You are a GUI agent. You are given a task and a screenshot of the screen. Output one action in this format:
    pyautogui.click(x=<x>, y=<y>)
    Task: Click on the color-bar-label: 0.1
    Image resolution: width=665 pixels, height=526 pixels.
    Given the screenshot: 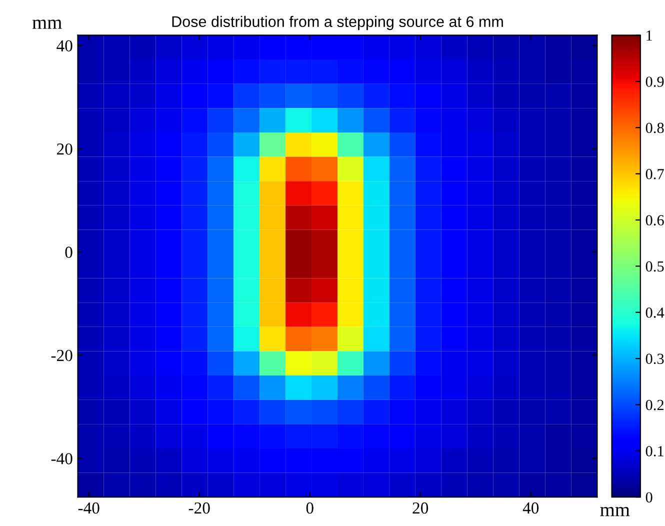 What is the action you would take?
    pyautogui.click(x=655, y=451)
    